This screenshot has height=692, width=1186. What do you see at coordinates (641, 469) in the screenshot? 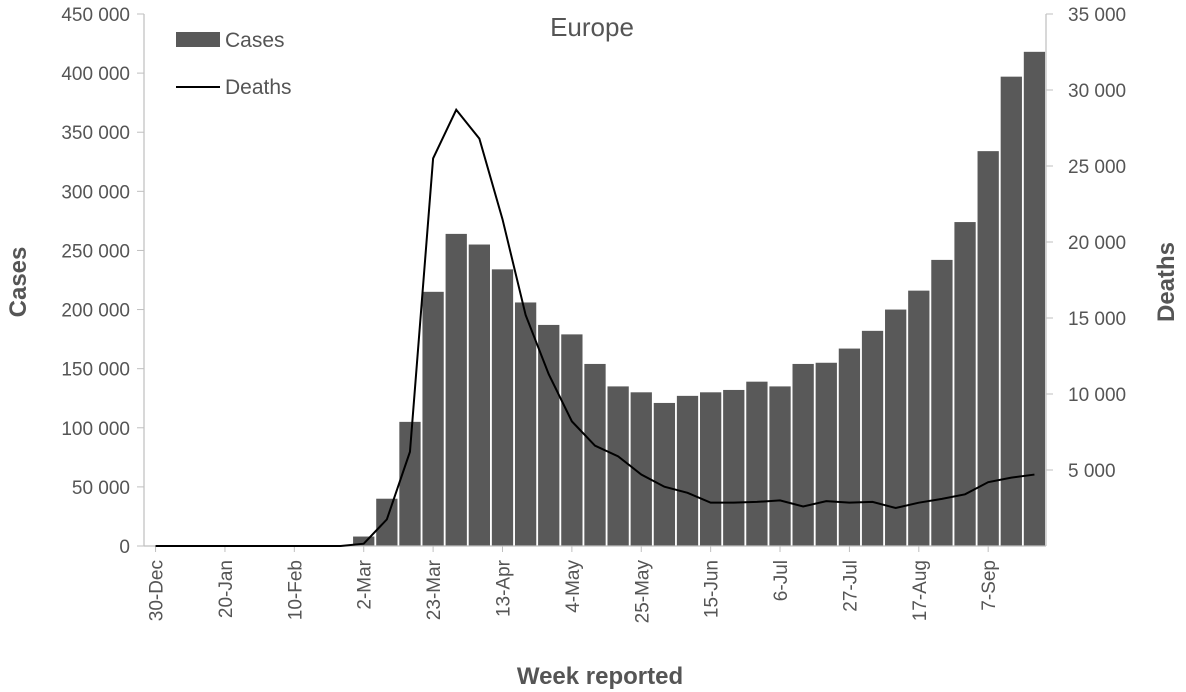
I see `bar-cases-25-May` at bounding box center [641, 469].